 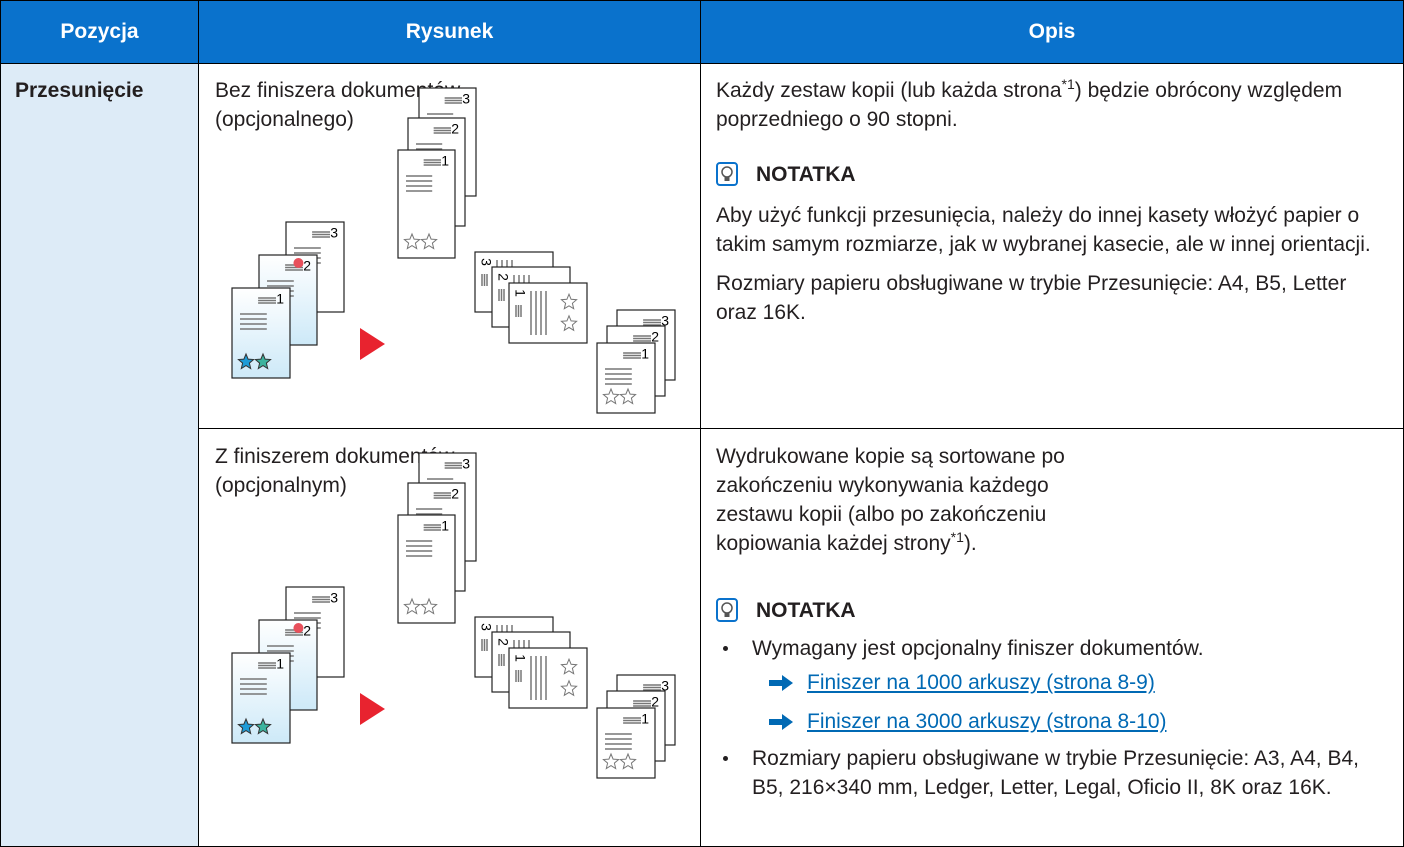 What do you see at coordinates (281, 485) in the screenshot?
I see `caption: (opcjonalnym)` at bounding box center [281, 485].